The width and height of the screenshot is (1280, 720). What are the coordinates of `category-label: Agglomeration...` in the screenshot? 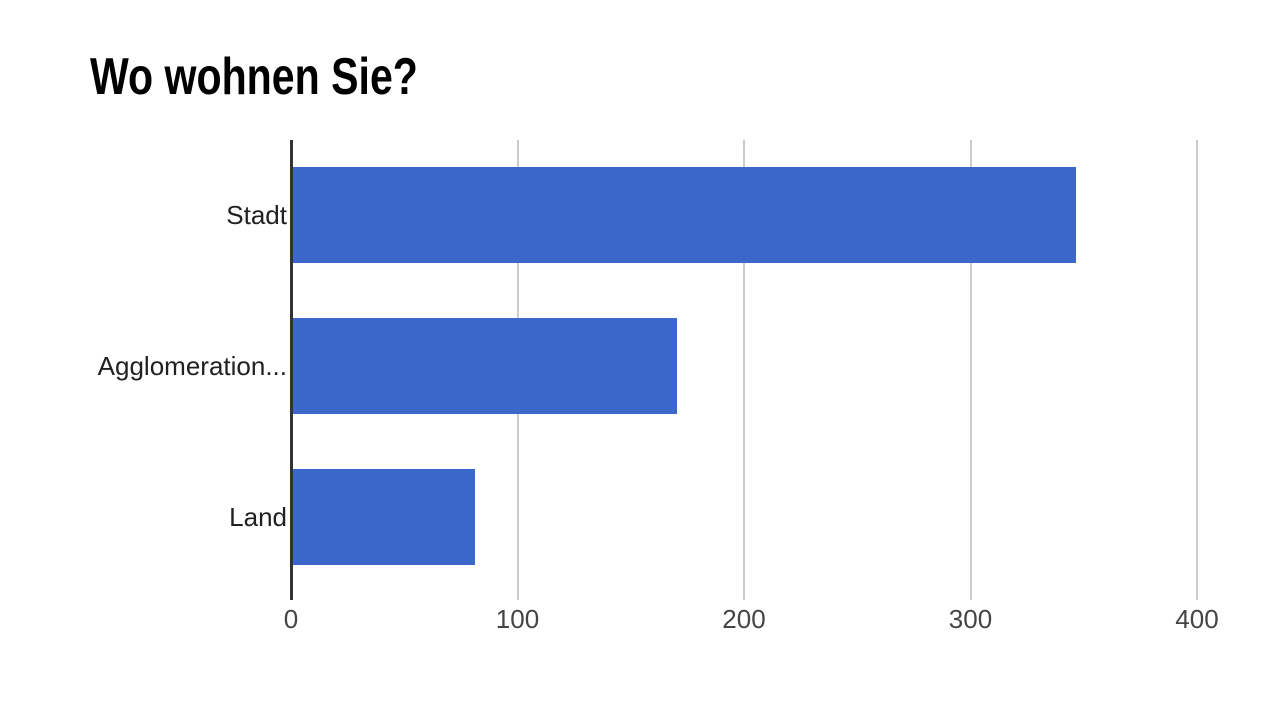 It's located at (192, 366).